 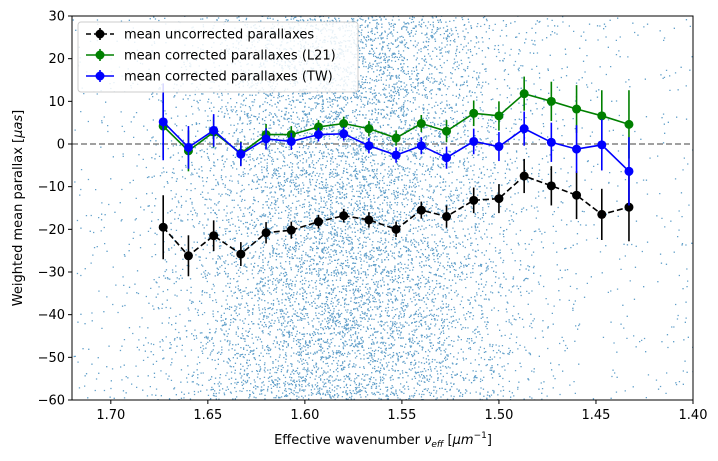 I want to click on y-tick-label: 0, so click(x=61, y=145).